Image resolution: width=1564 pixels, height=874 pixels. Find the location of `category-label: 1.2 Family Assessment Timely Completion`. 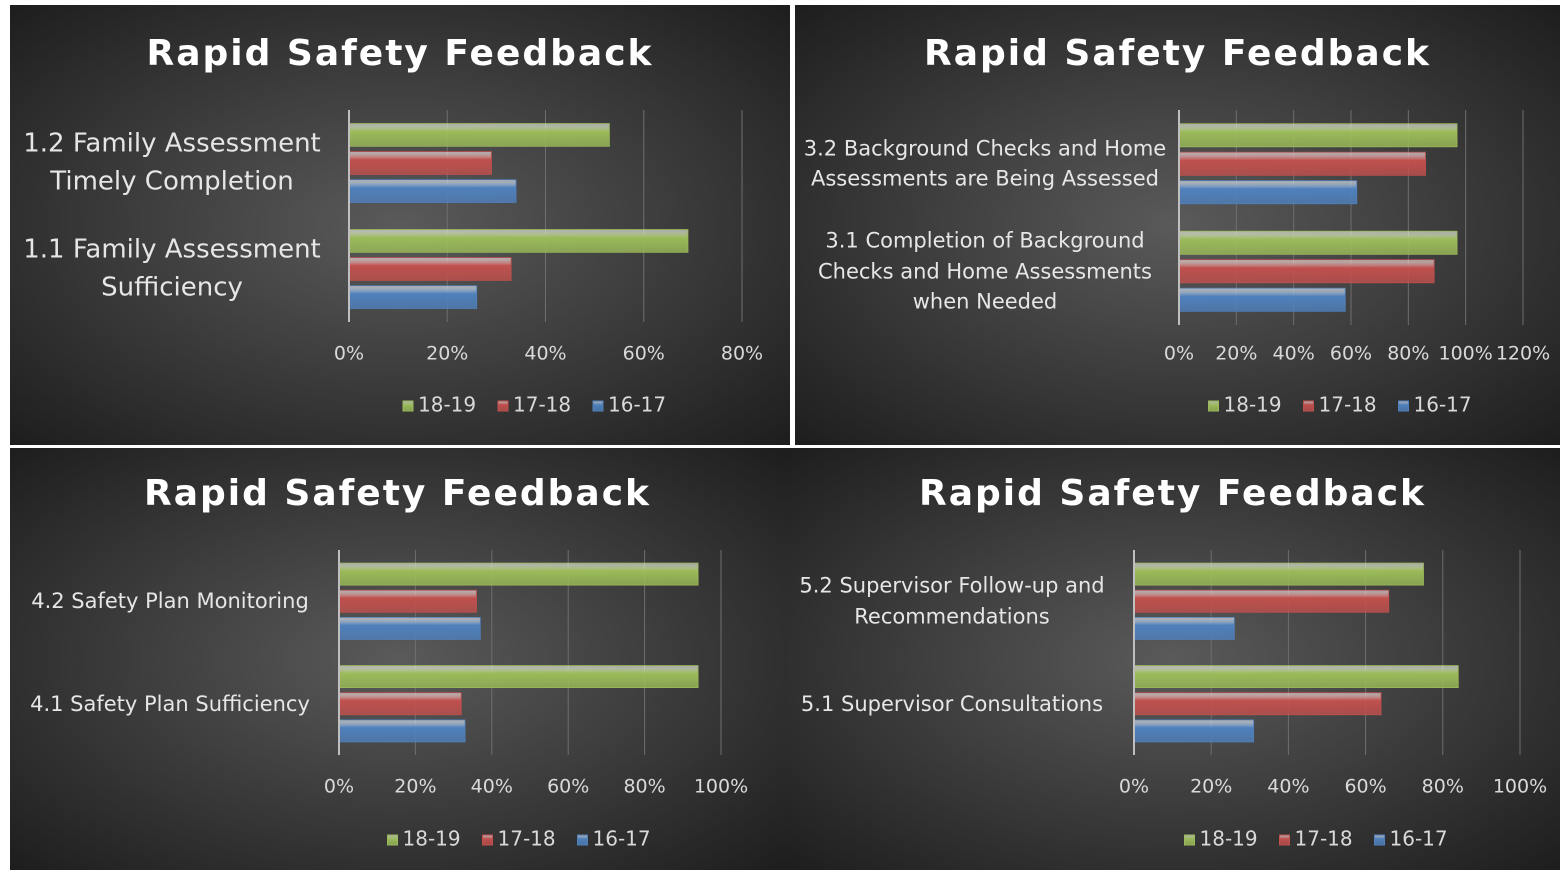

category-label: 1.2 Family Assessment Timely Completion is located at coordinates (172, 162).